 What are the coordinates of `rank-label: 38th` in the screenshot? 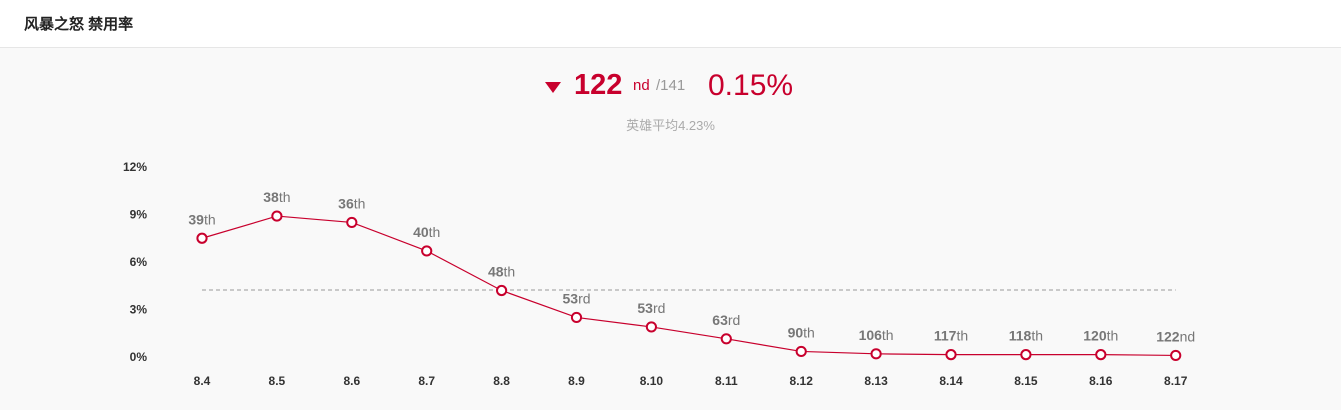 It's located at (276, 197).